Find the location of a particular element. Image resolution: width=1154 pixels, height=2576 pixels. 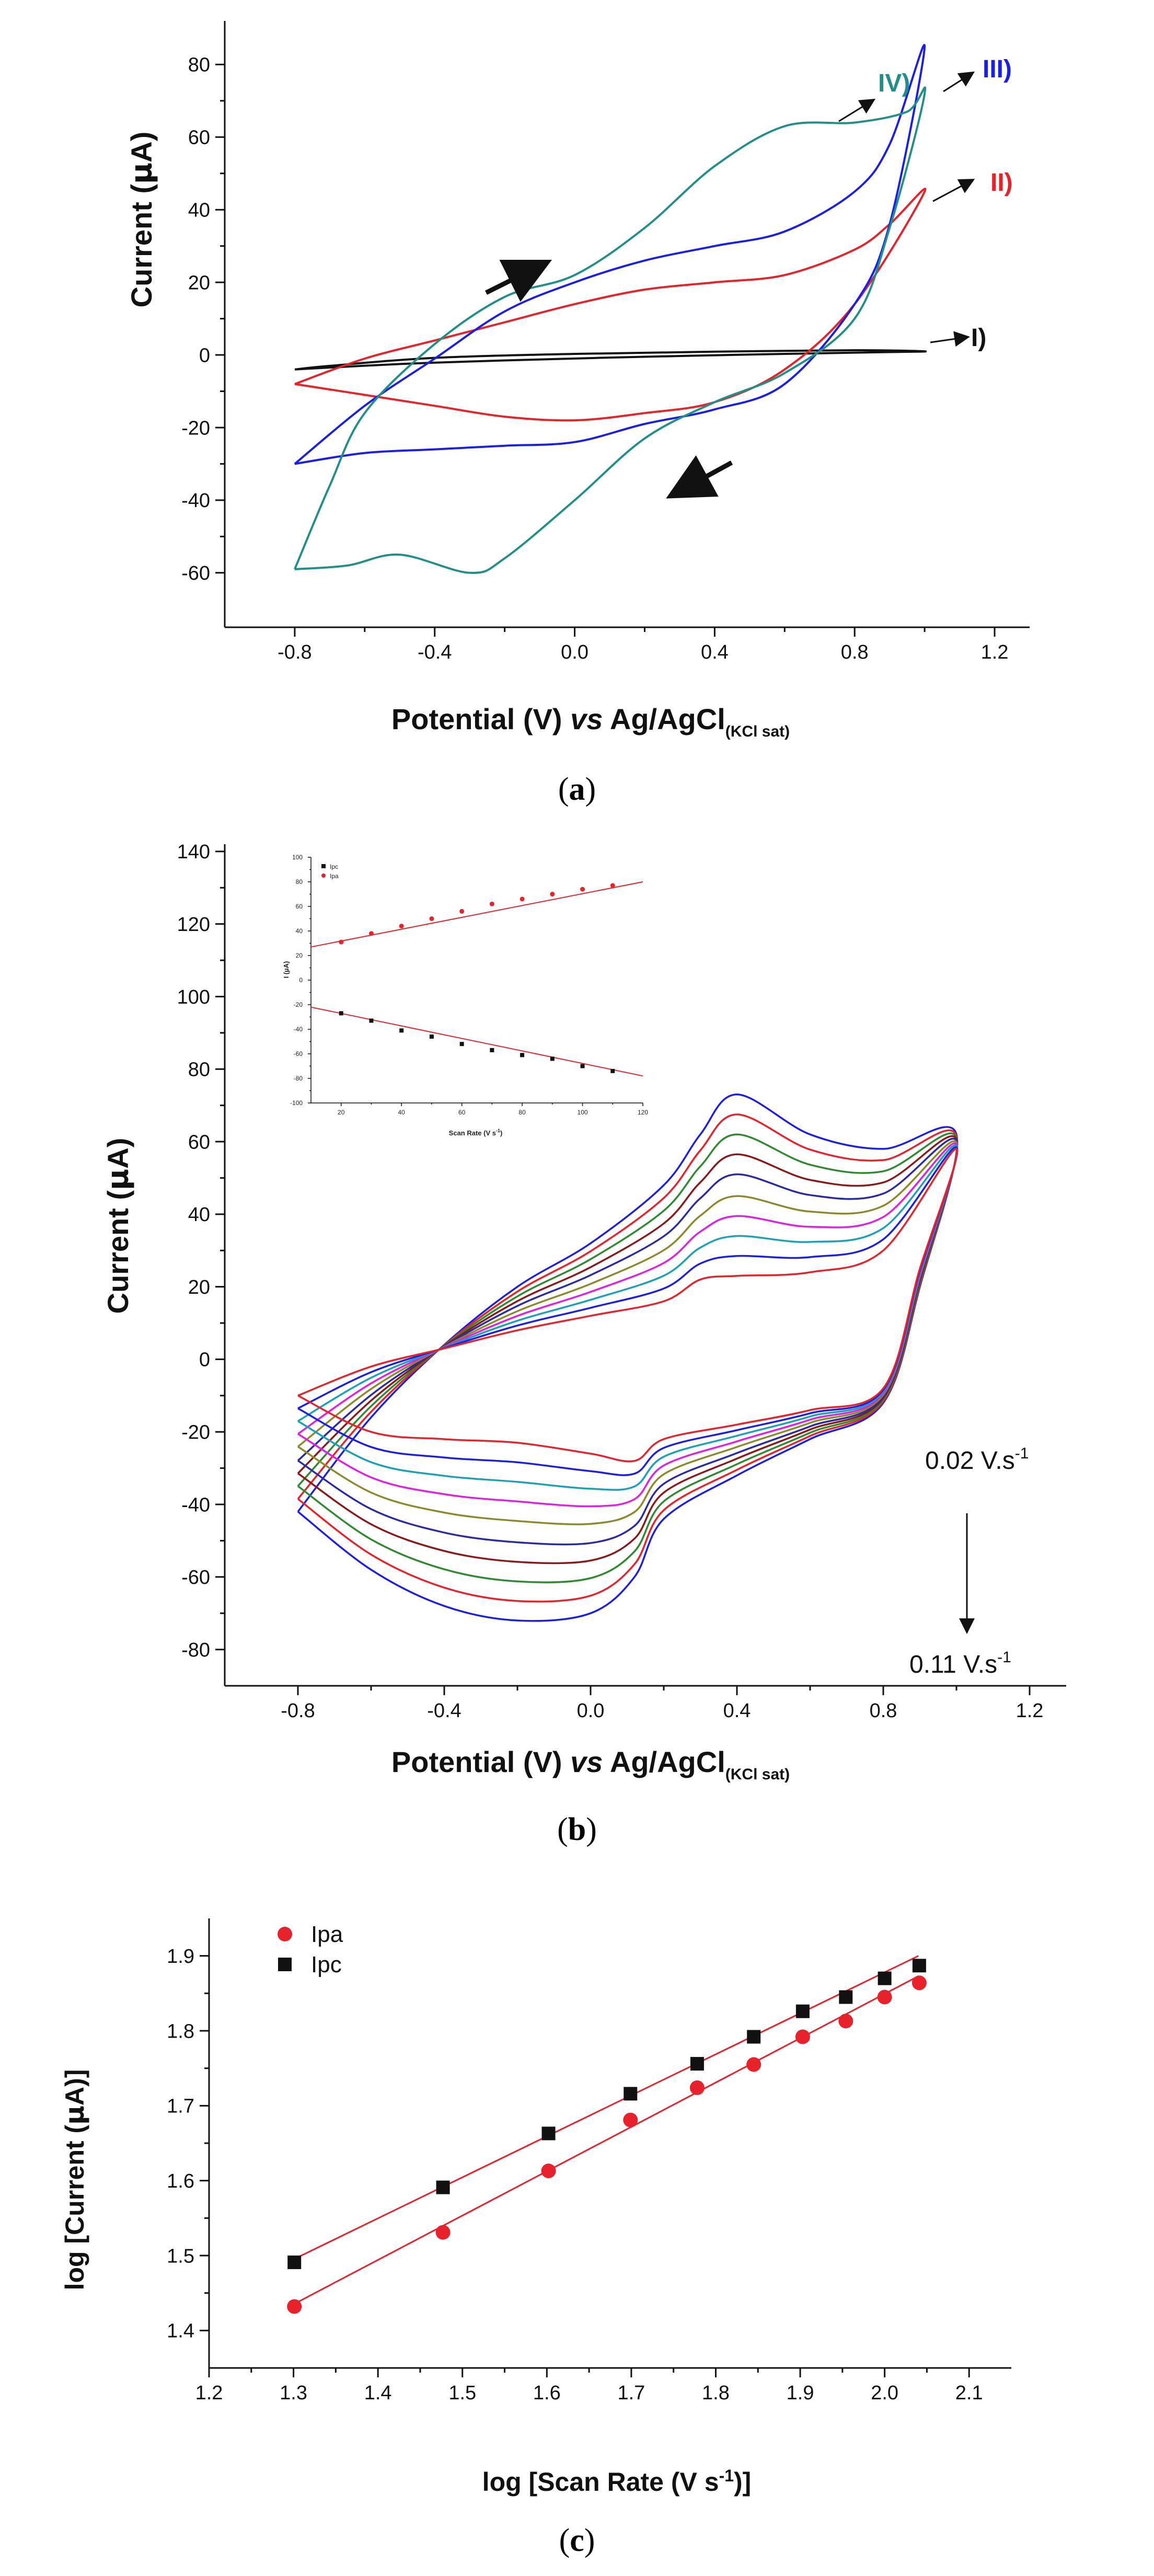

panel-a-y-tick-label: -60 is located at coordinates (196, 573).